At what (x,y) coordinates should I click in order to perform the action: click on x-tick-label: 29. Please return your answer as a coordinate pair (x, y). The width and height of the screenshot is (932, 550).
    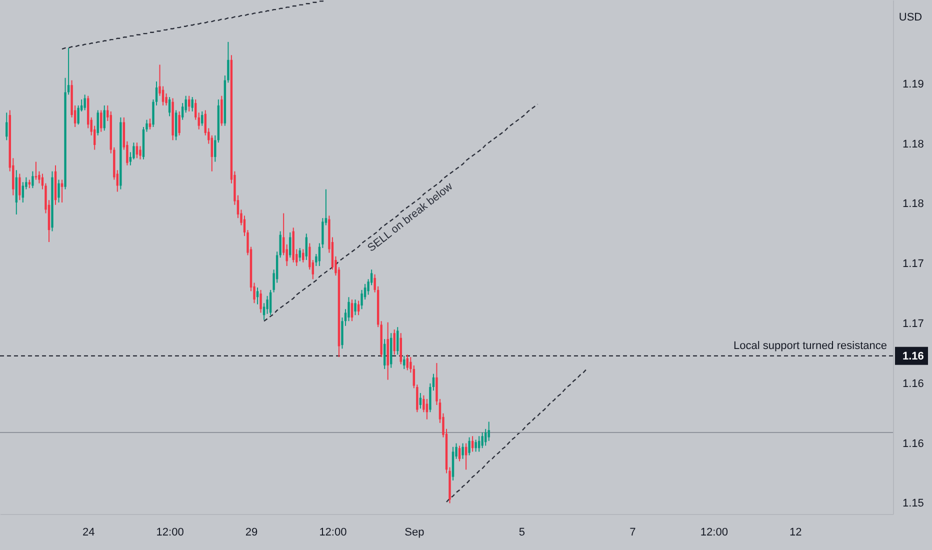
    Looking at the image, I should click on (251, 532).